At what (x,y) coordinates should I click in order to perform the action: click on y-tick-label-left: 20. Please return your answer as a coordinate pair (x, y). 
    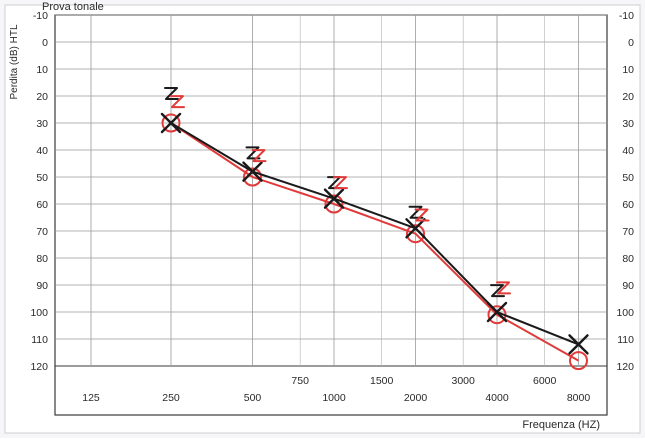
    Looking at the image, I should click on (42, 97).